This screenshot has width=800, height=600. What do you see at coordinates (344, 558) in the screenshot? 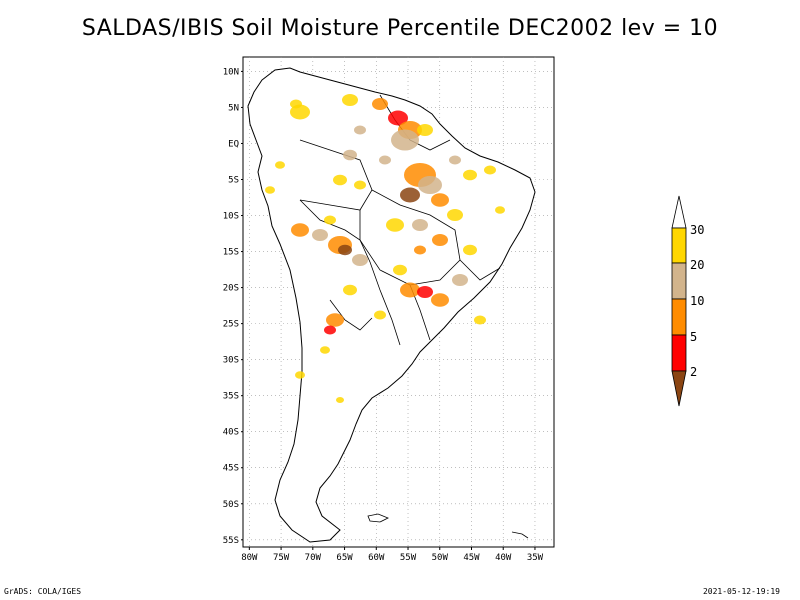
I see `lon-tick-label: 65W` at bounding box center [344, 558].